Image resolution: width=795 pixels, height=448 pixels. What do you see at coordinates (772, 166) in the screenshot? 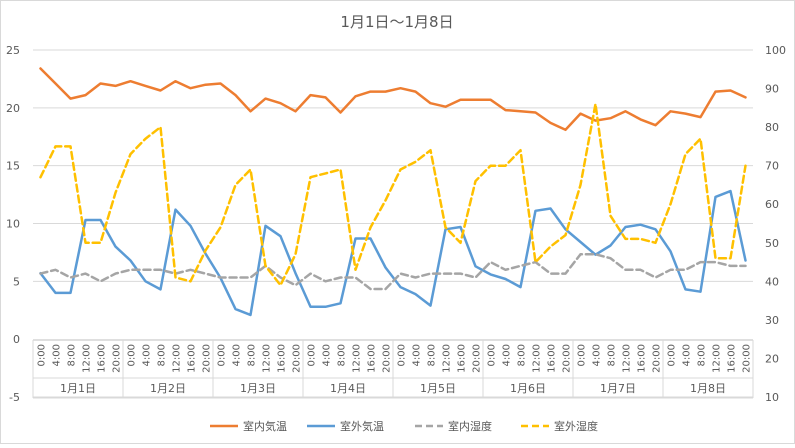
I see `right-tick-label: 70` at bounding box center [772, 166].